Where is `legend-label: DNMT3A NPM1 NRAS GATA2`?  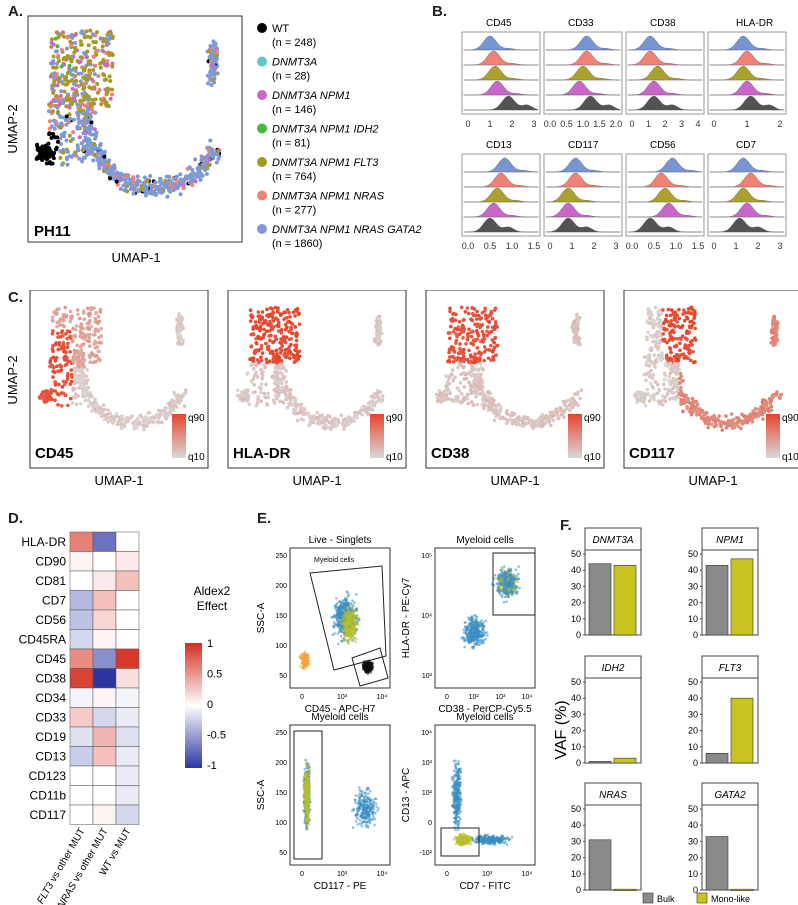
legend-label: DNMT3A NPM1 NRAS GATA2 is located at coordinates (347, 230).